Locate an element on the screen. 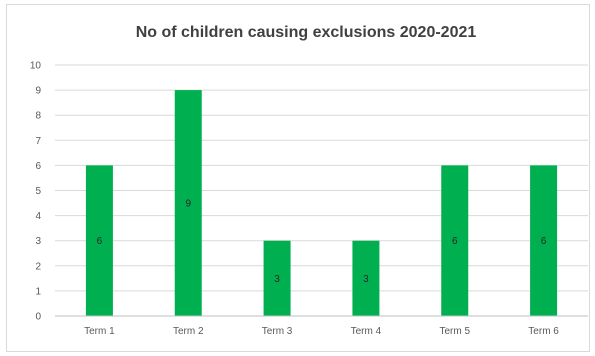 Image resolution: width=595 pixels, height=356 pixels. data-label: 9 is located at coordinates (188, 204).